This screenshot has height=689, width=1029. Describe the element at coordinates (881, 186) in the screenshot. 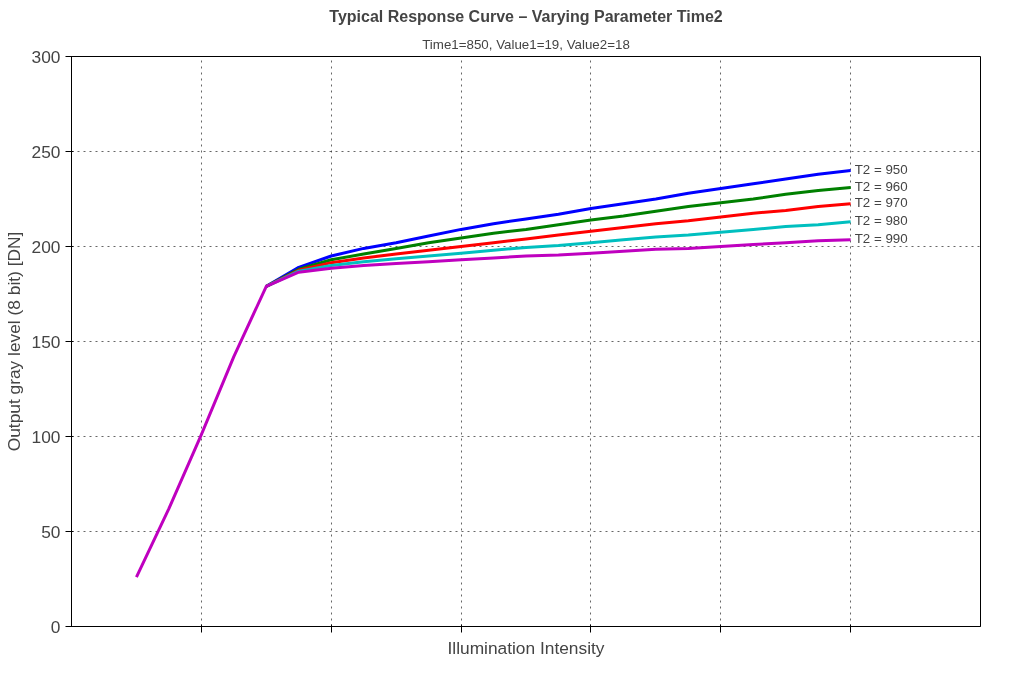

I see `series-label: T2 = 960` at that location.